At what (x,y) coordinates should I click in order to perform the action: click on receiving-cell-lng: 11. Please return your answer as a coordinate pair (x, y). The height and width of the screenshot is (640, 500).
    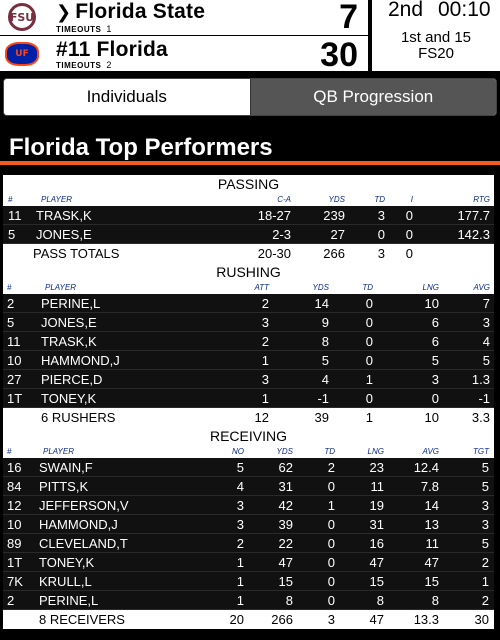
    Looking at the image, I should click on (377, 486).